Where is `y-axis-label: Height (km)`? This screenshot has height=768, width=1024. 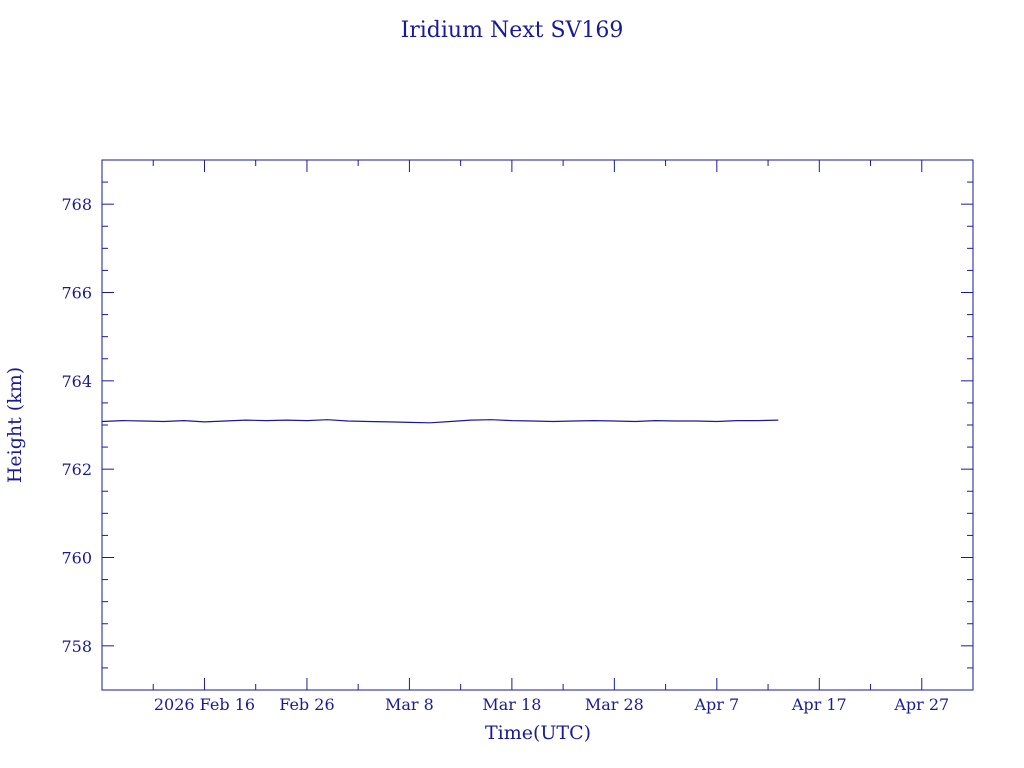 y-axis-label: Height (km) is located at coordinates (15, 425).